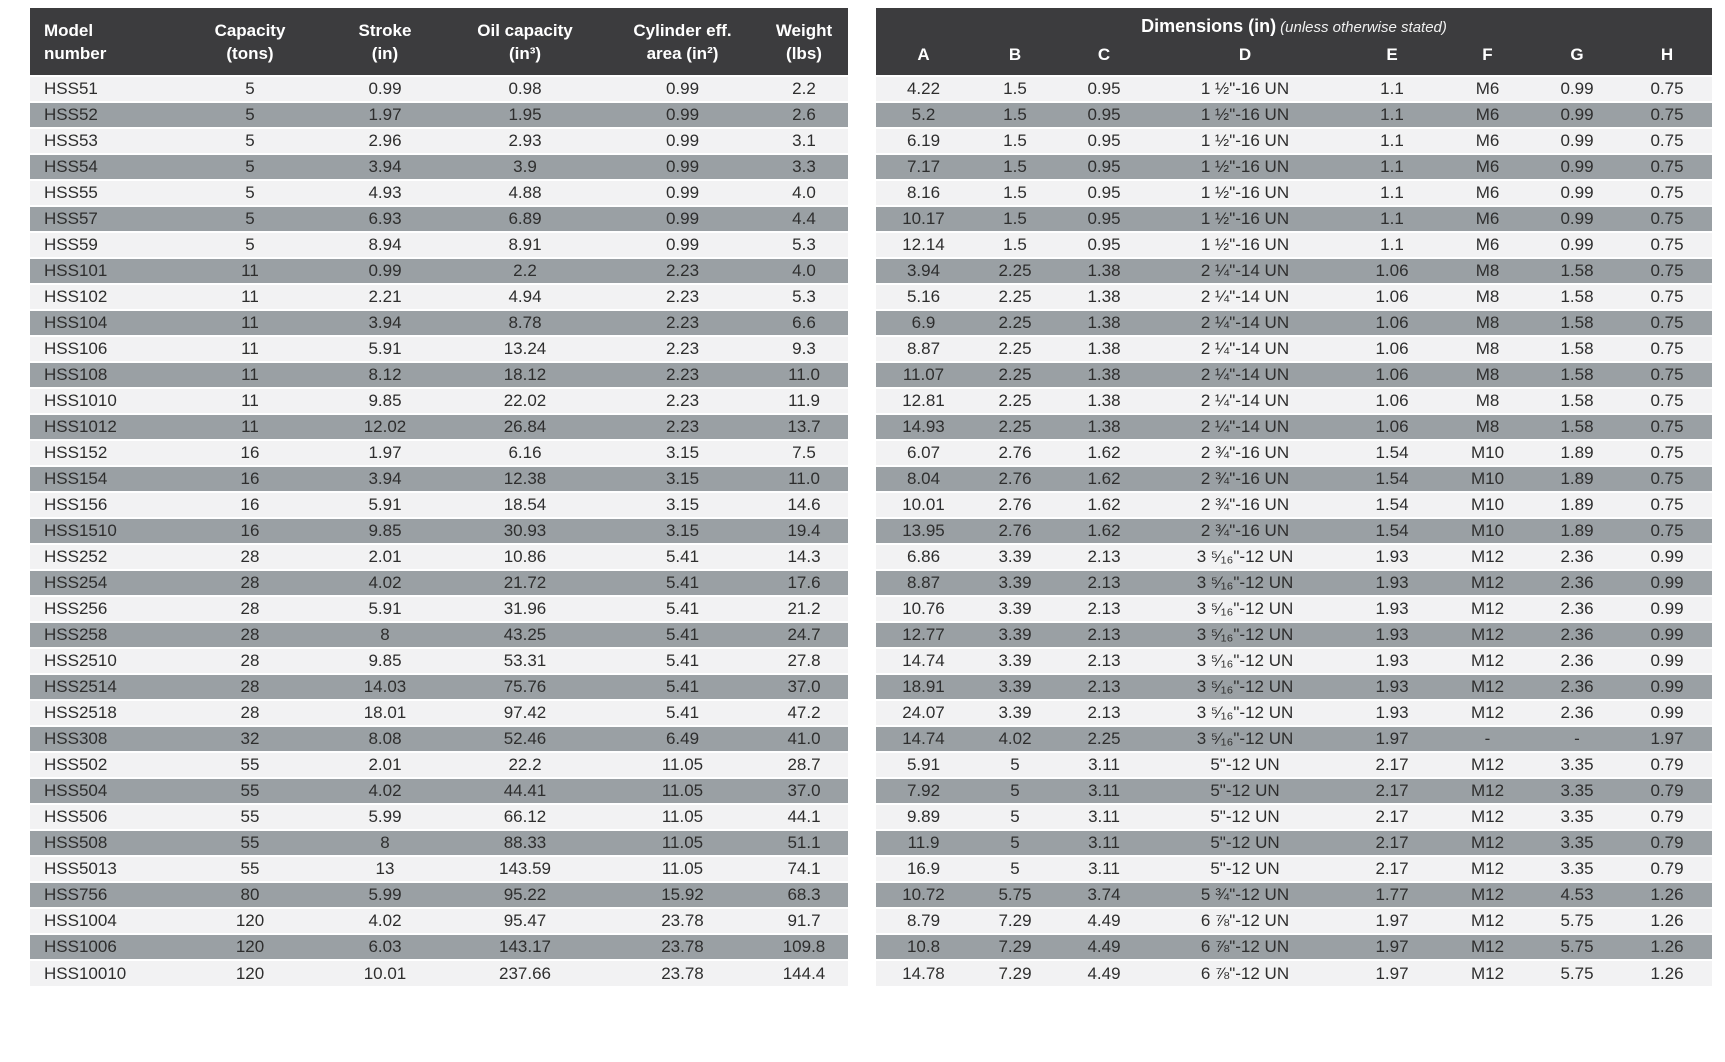 This screenshot has height=1062, width=1725. Describe the element at coordinates (385, 114) in the screenshot. I see `cell-stroke: 1.97` at that location.